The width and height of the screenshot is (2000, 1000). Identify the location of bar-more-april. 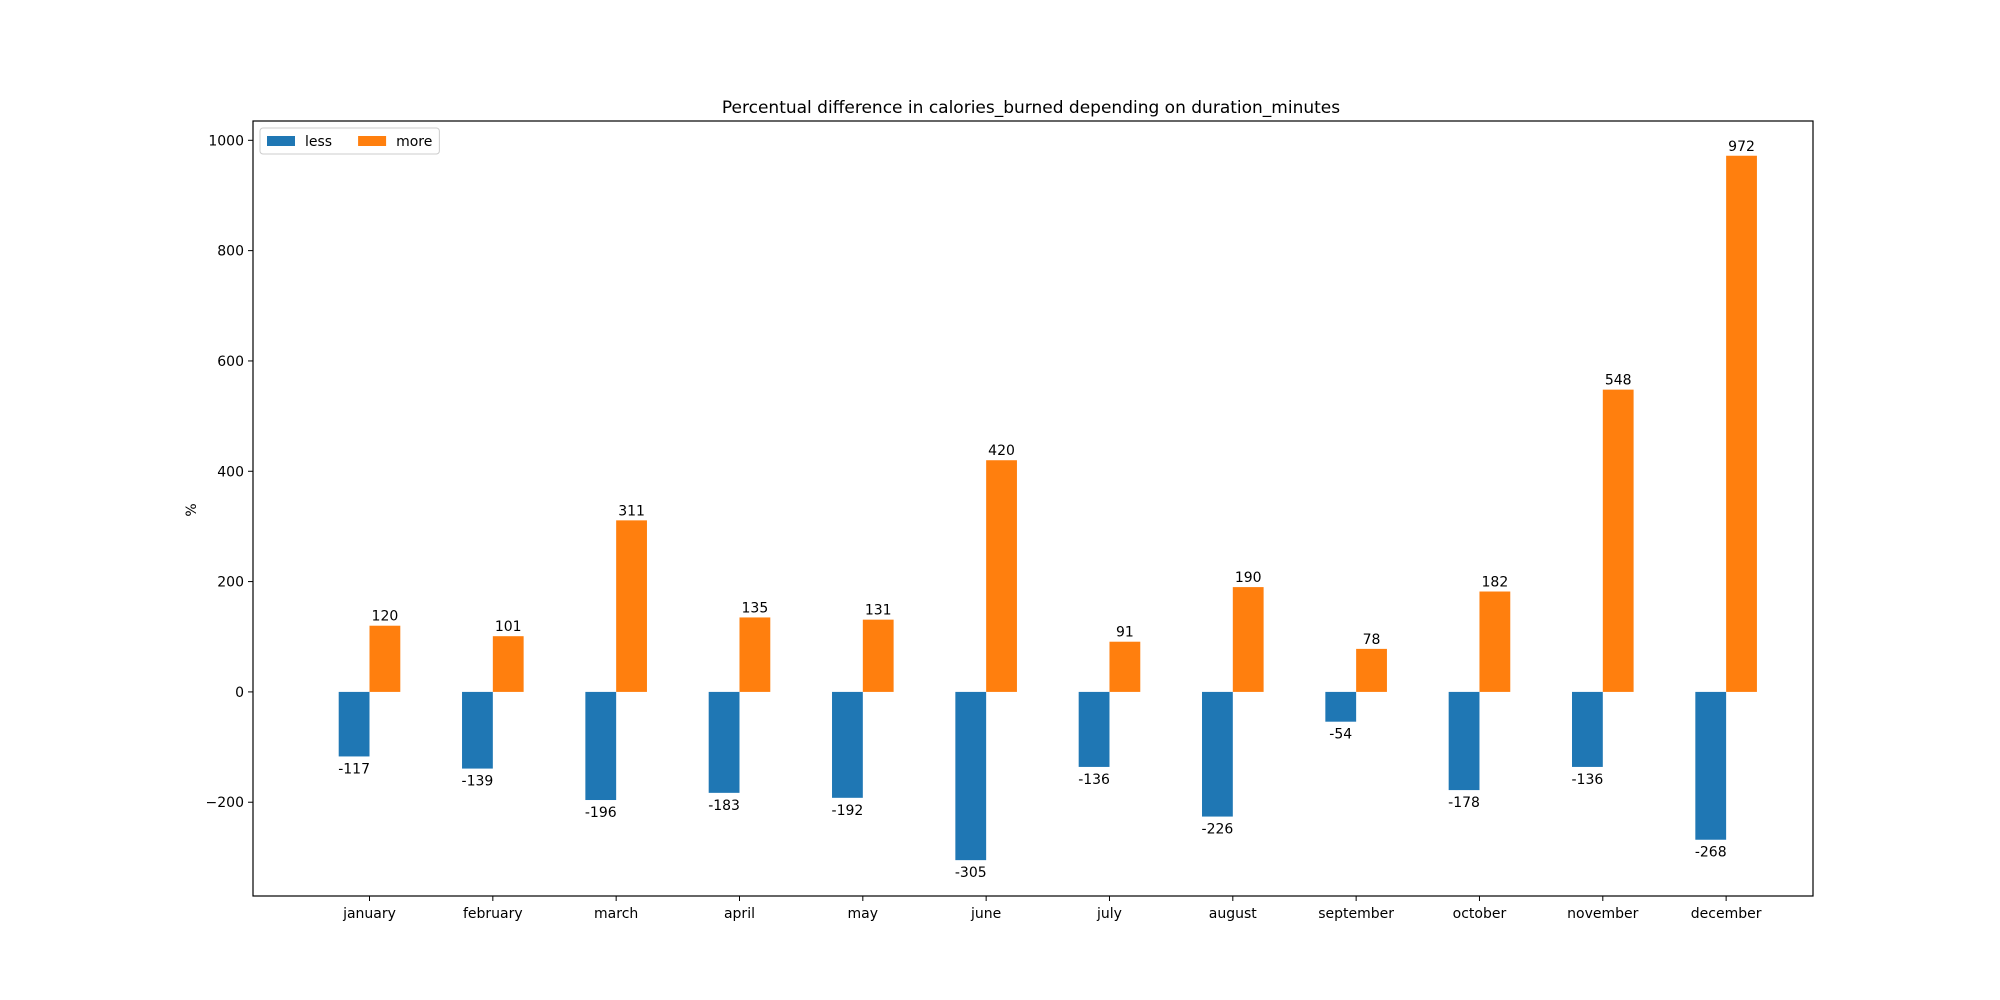
(755, 654).